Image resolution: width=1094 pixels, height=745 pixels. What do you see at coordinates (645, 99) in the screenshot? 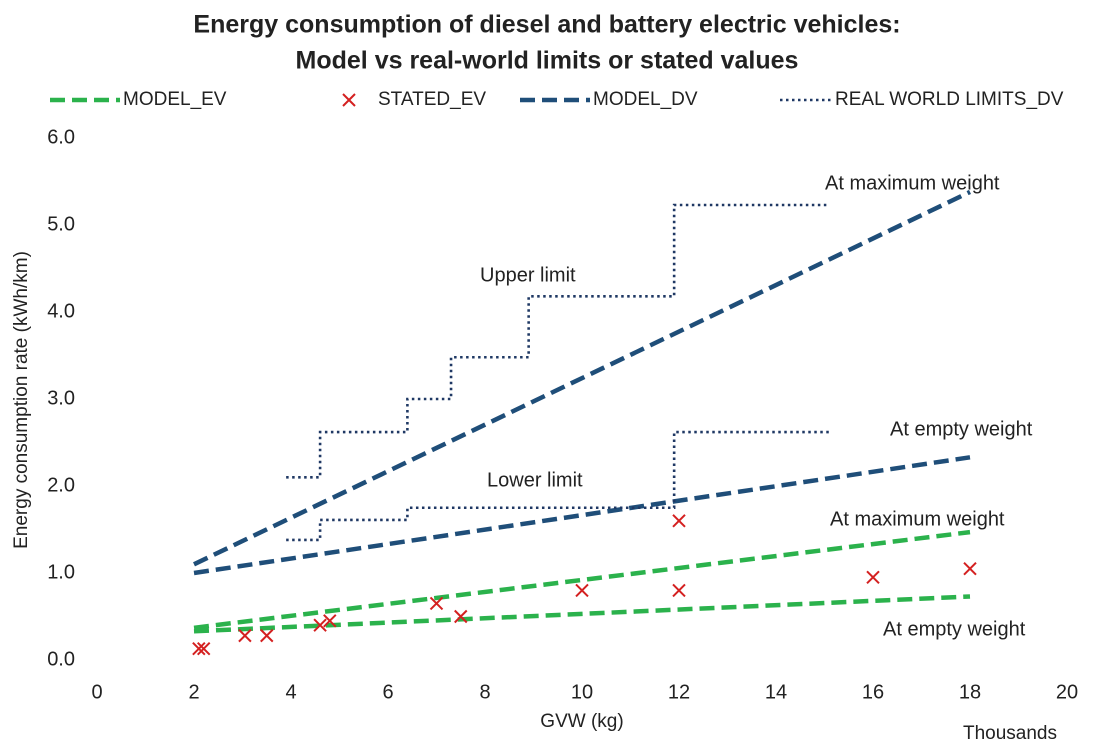
I see `legend-label: MODEL_DV` at bounding box center [645, 99].